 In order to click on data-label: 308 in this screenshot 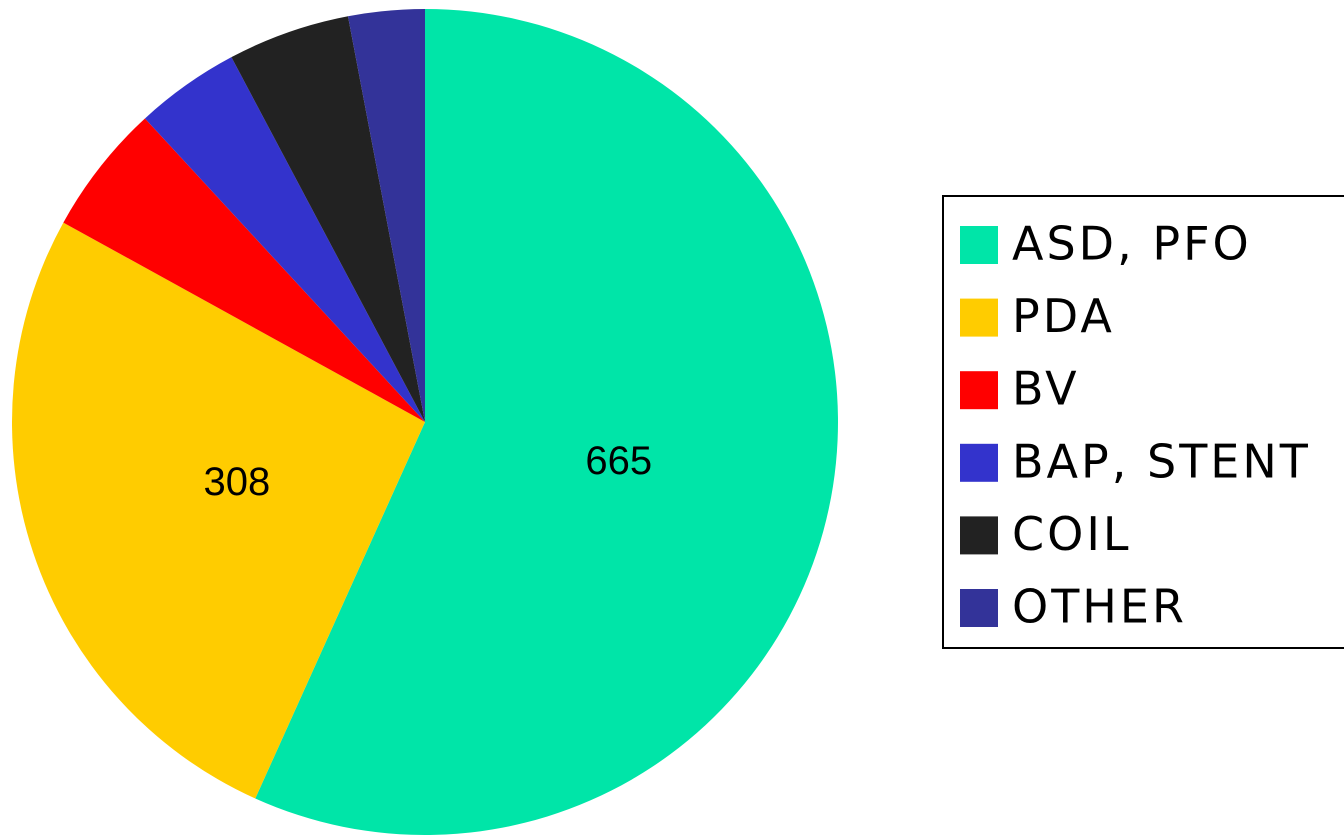, I will do `click(237, 482)`.